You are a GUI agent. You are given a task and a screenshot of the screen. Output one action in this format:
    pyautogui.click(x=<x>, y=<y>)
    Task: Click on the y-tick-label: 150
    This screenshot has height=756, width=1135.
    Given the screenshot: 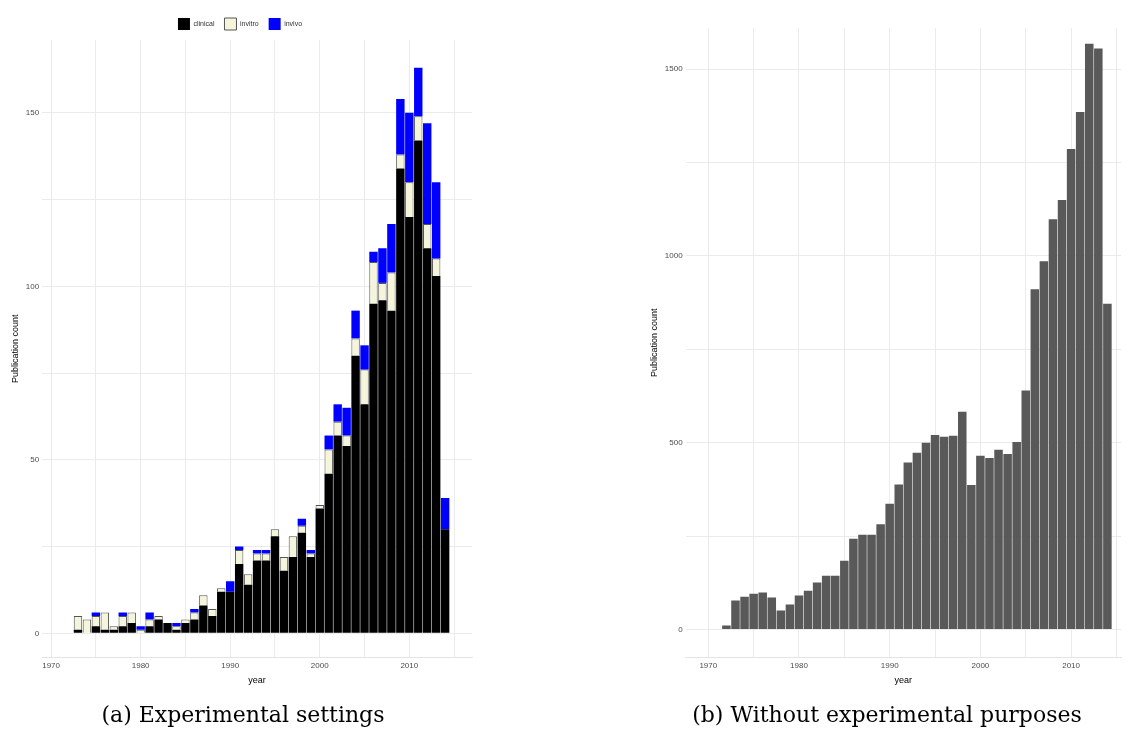 What is the action you would take?
    pyautogui.click(x=32, y=113)
    